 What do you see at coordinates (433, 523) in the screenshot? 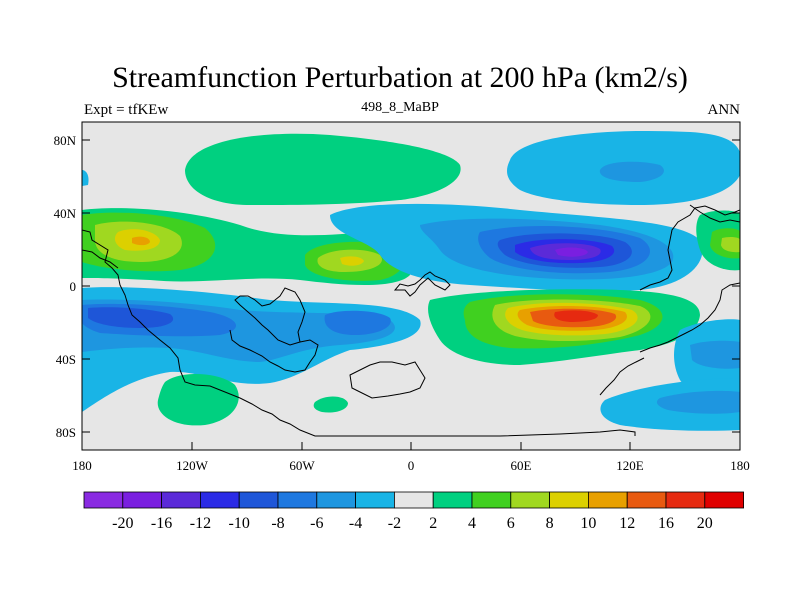
I see `colorbar-label-8: 2` at bounding box center [433, 523].